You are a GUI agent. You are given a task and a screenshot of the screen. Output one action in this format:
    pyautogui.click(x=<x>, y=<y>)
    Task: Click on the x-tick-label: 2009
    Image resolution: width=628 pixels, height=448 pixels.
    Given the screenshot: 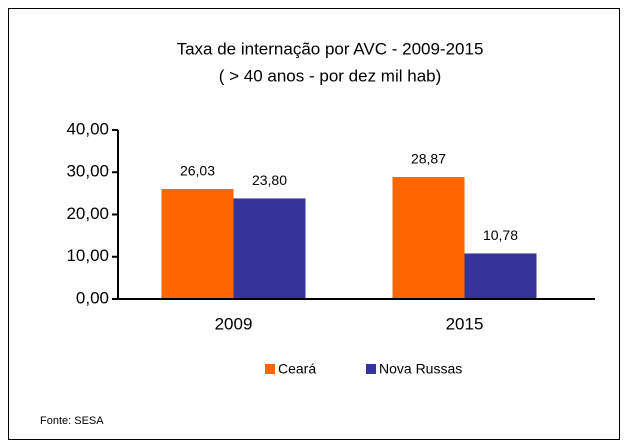 What is the action you would take?
    pyautogui.click(x=234, y=323)
    